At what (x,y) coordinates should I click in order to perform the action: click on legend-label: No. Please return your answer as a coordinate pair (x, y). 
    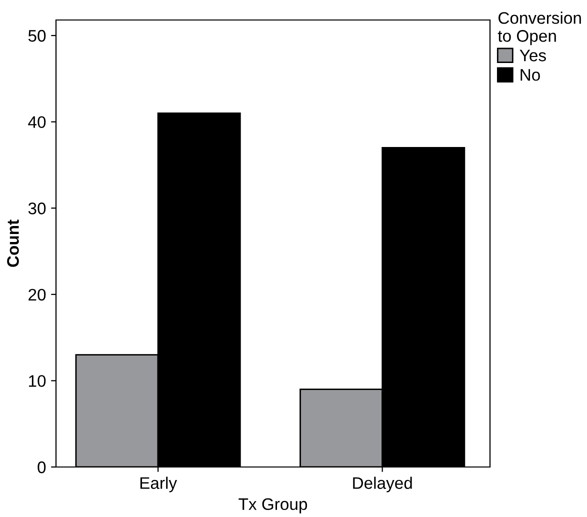
    Looking at the image, I should click on (530, 75).